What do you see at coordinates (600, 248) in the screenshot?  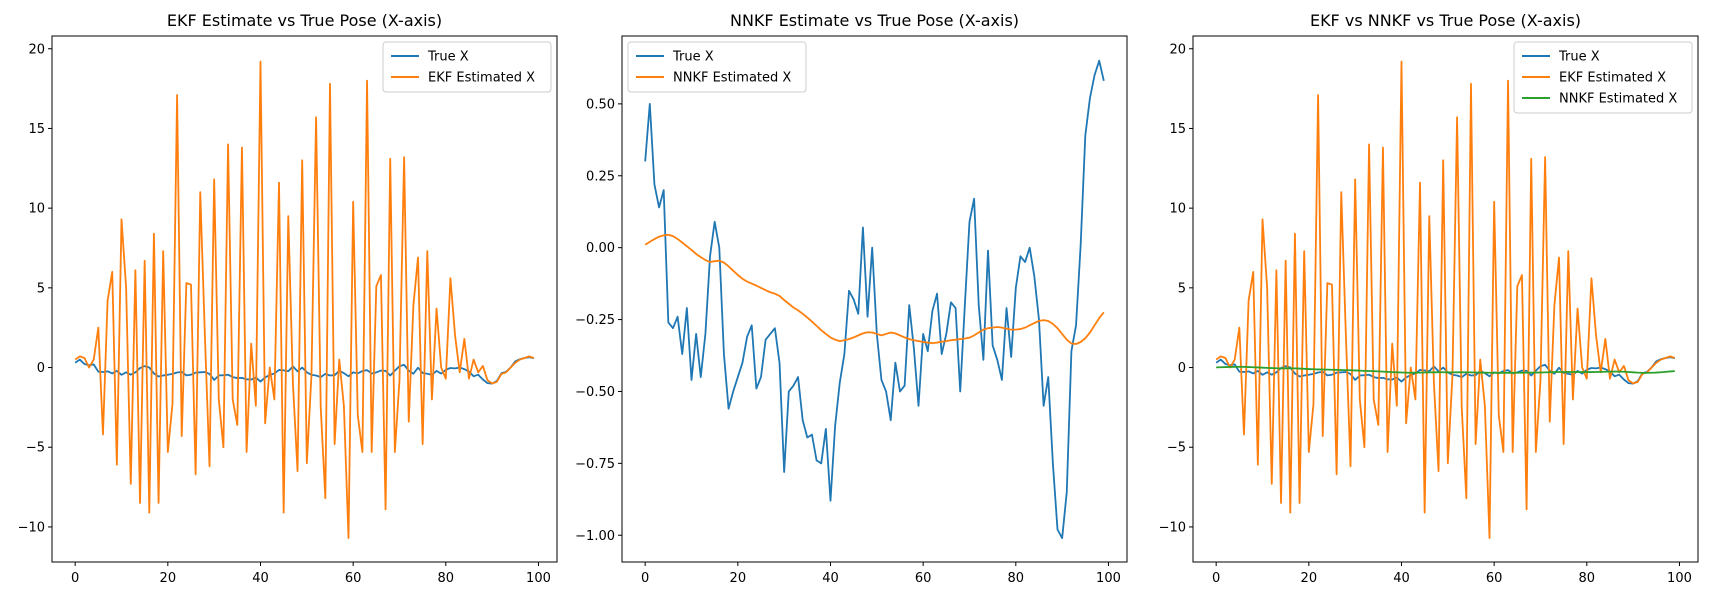 I see `y-tick-label: 0.00` at bounding box center [600, 248].